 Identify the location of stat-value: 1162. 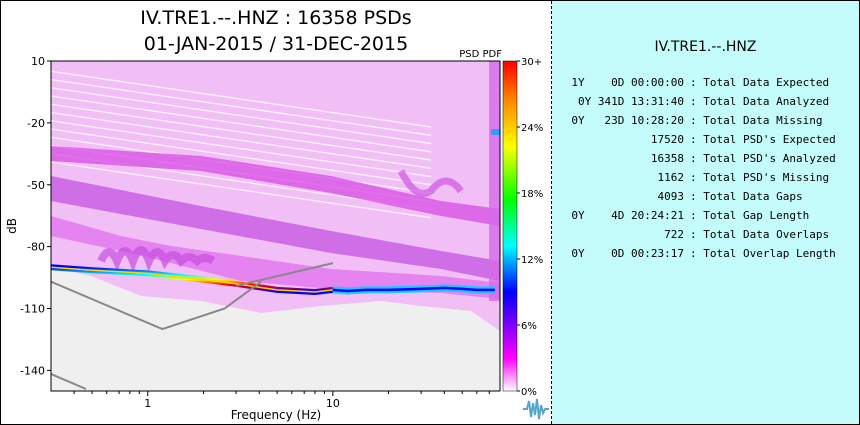
(671, 177).